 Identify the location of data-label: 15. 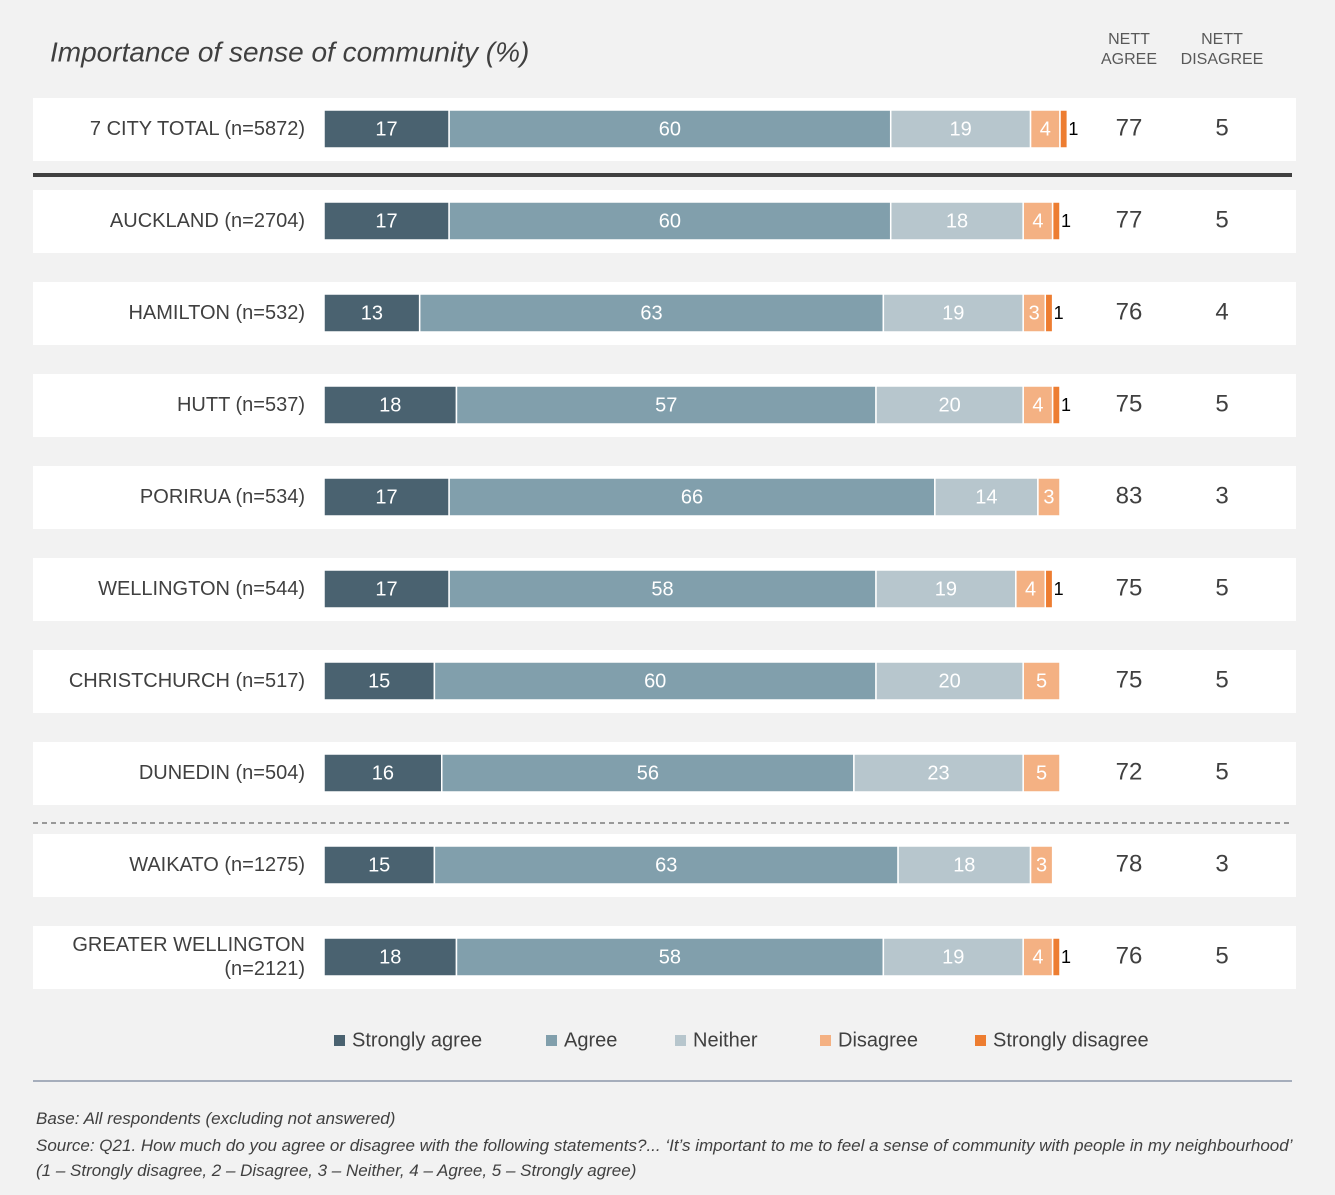
(379, 865).